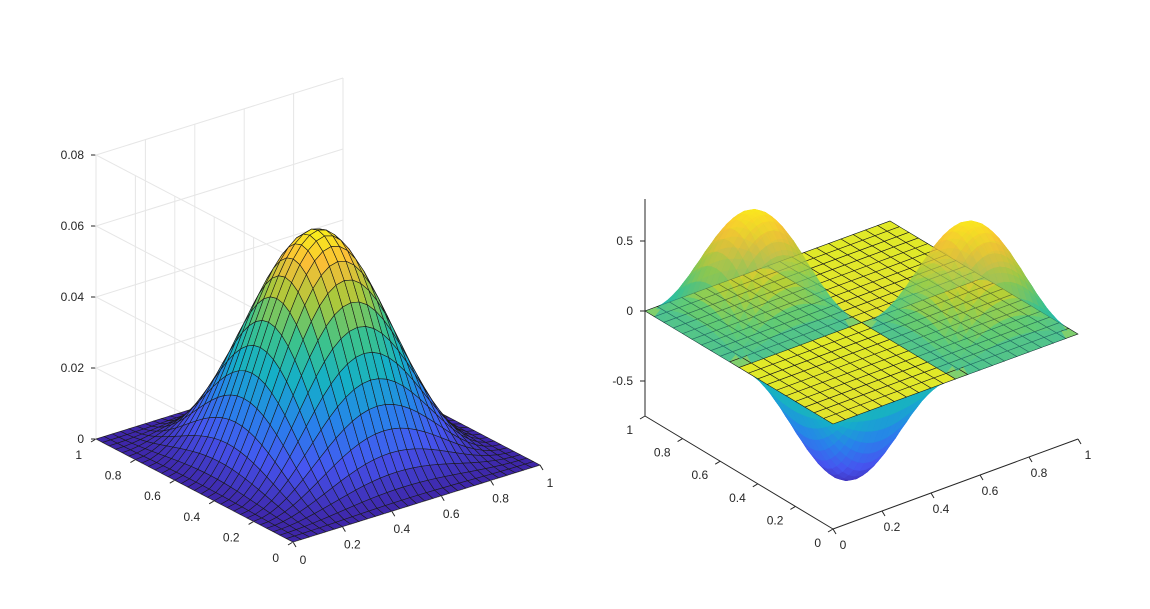 The image size is (1150, 609). What do you see at coordinates (817, 543) in the screenshot?
I see `y-tick-label: 0` at bounding box center [817, 543].